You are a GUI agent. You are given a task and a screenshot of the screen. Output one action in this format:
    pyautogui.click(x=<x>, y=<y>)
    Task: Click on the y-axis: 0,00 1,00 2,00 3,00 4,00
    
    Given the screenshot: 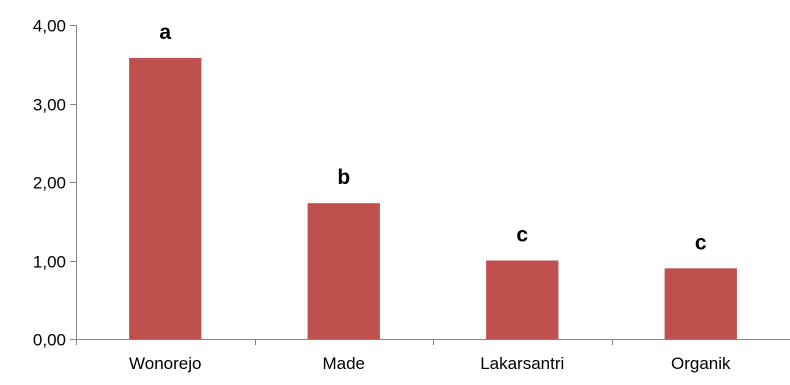 What is the action you would take?
    pyautogui.click(x=55, y=183)
    